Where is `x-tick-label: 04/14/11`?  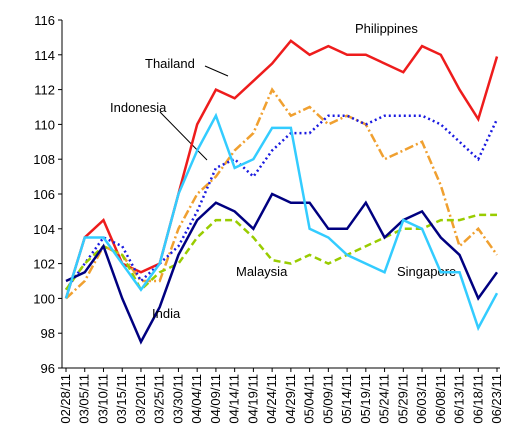
x-tick-label: 04/14/11 is located at coordinates (234, 399).